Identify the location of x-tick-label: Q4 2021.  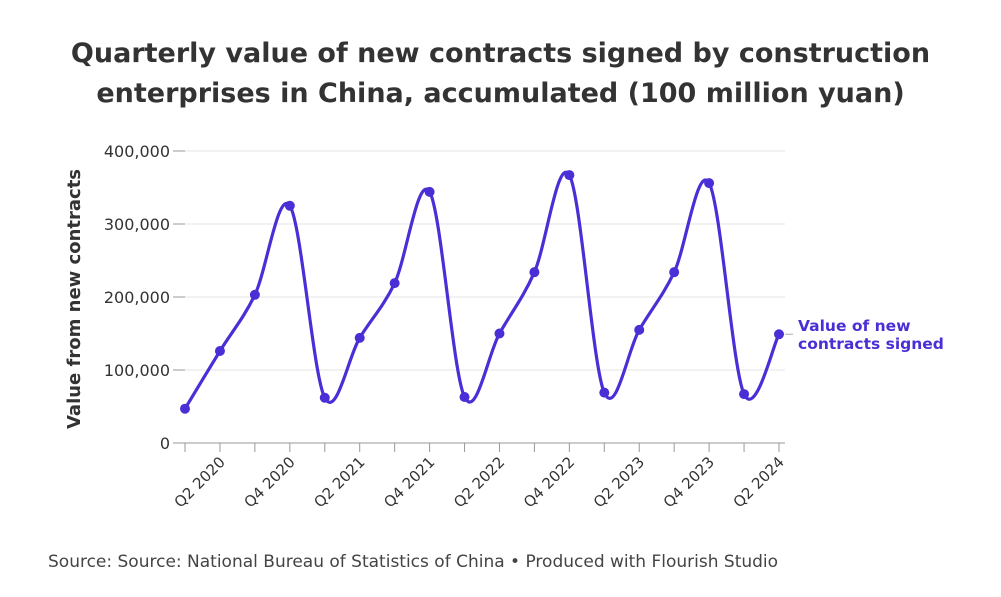
(409, 482).